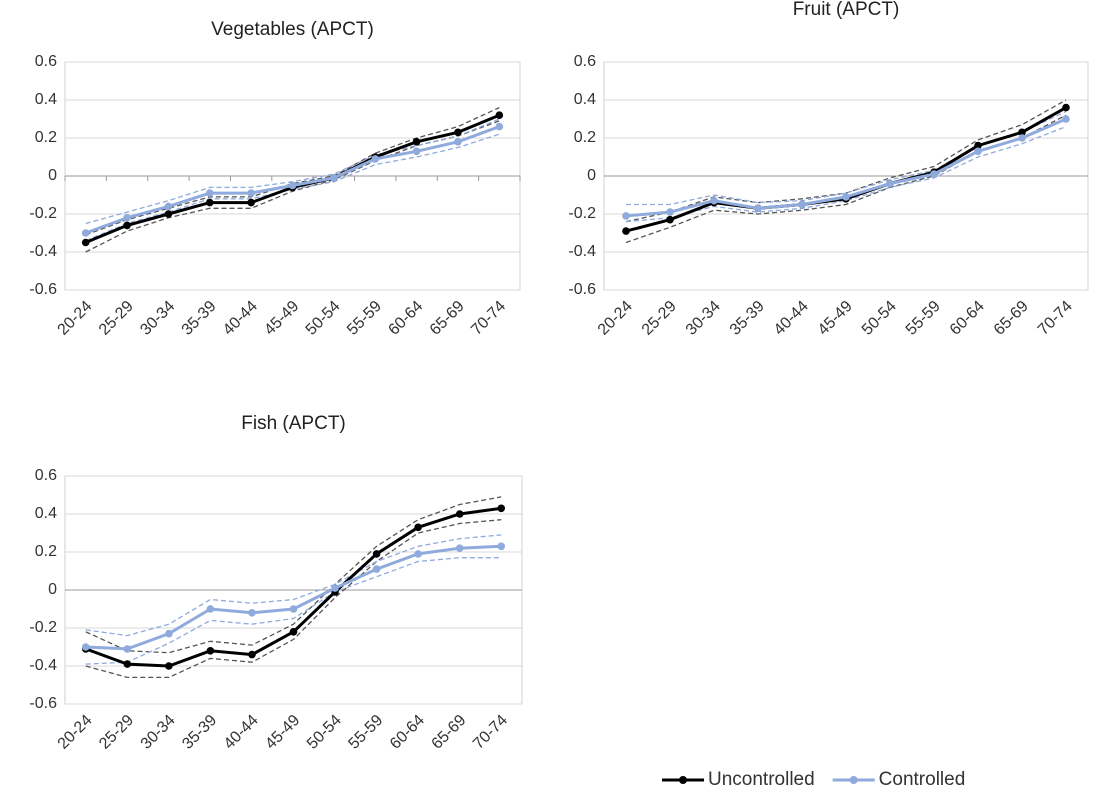 This screenshot has width=1094, height=800. Describe the element at coordinates (293, 423) in the screenshot. I see `chart-title: Fish (APCT)` at that location.